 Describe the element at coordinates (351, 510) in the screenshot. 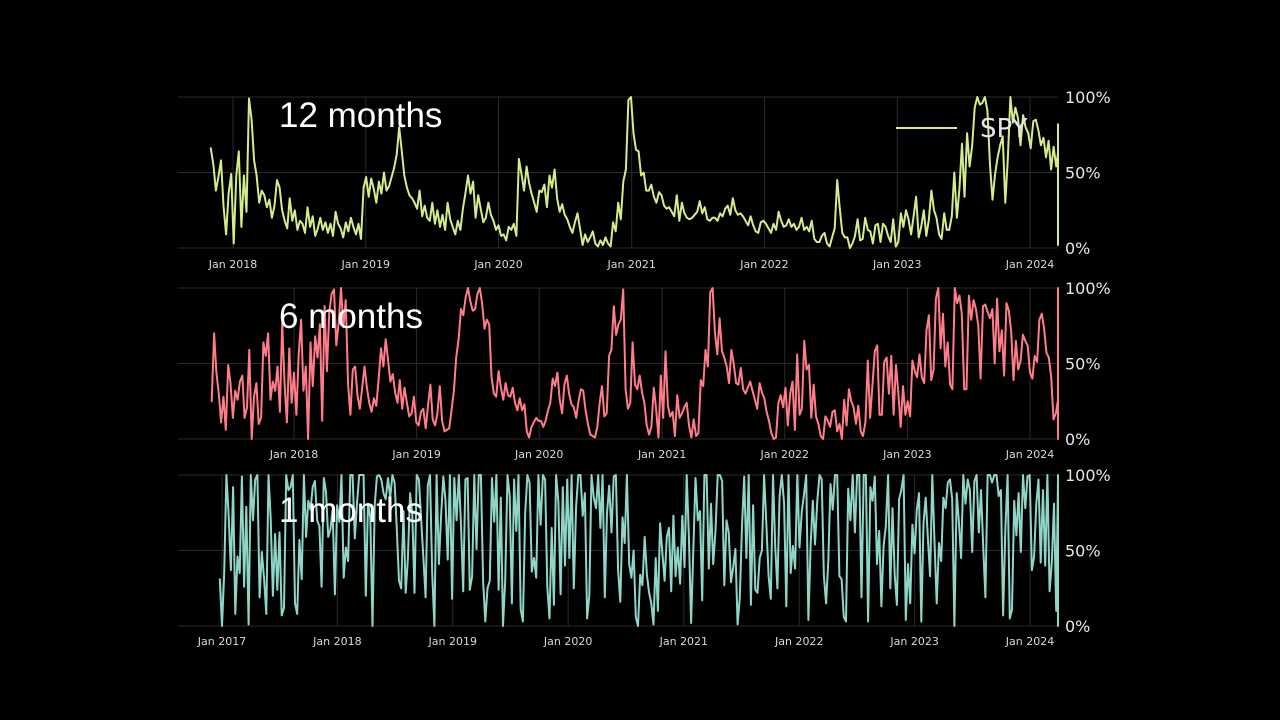

I see `panel-1-months-title: 1 months` at that location.